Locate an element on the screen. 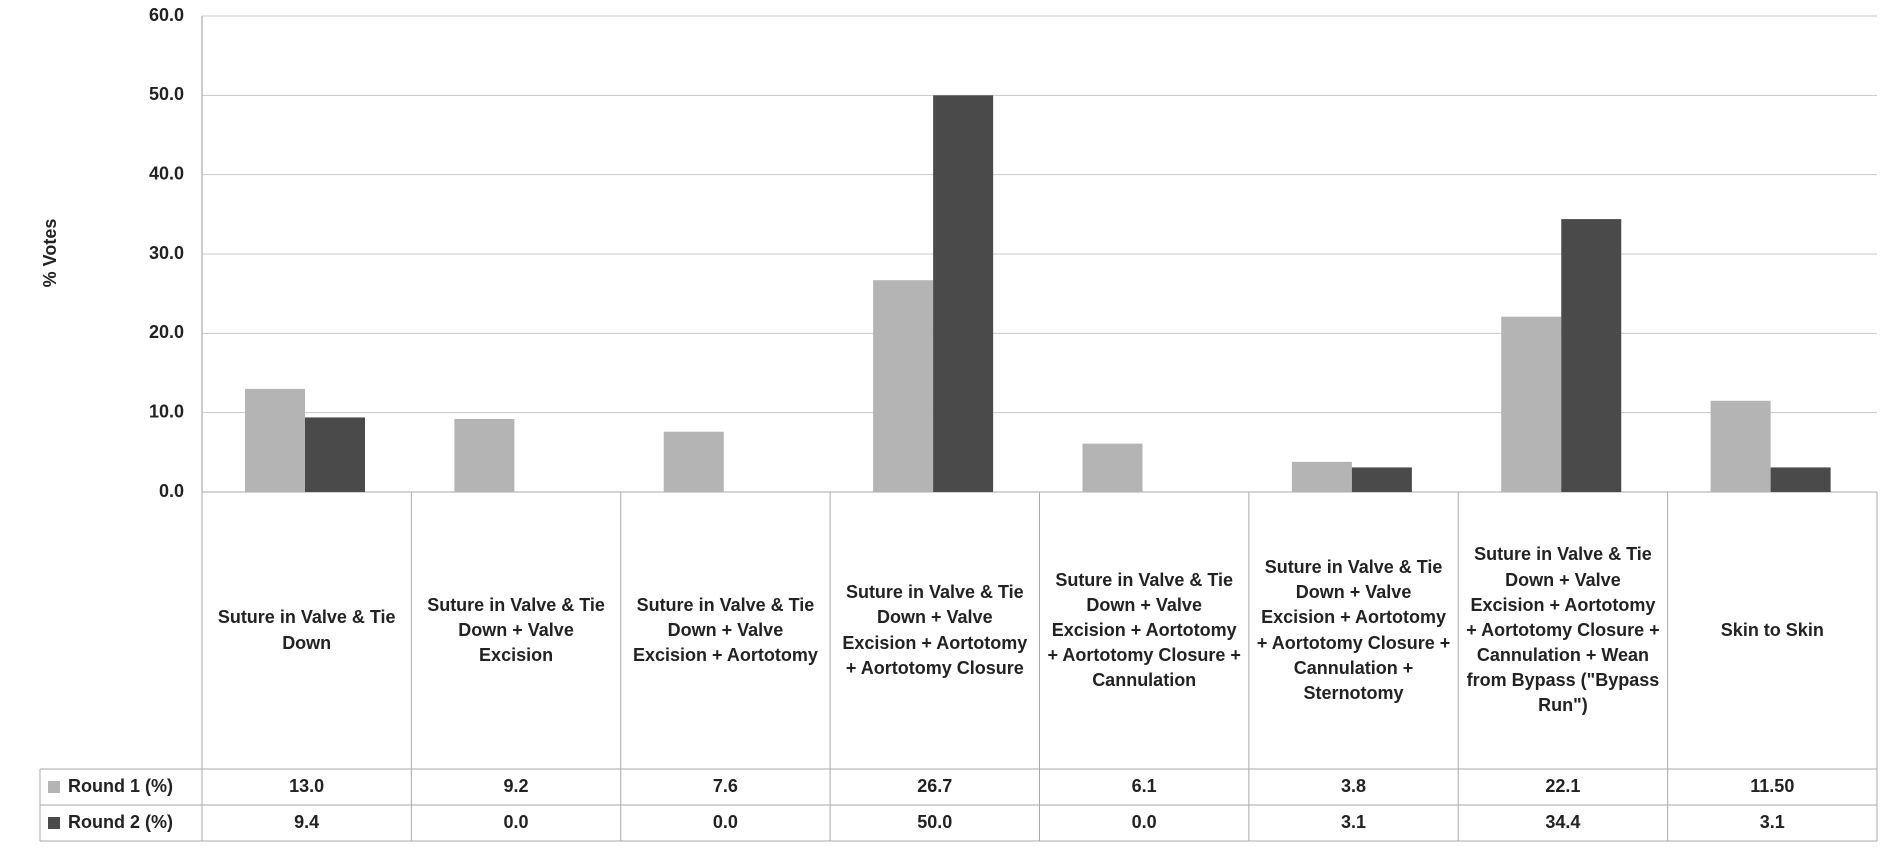  category-cell: Skin to Skin is located at coordinates (1772, 629).